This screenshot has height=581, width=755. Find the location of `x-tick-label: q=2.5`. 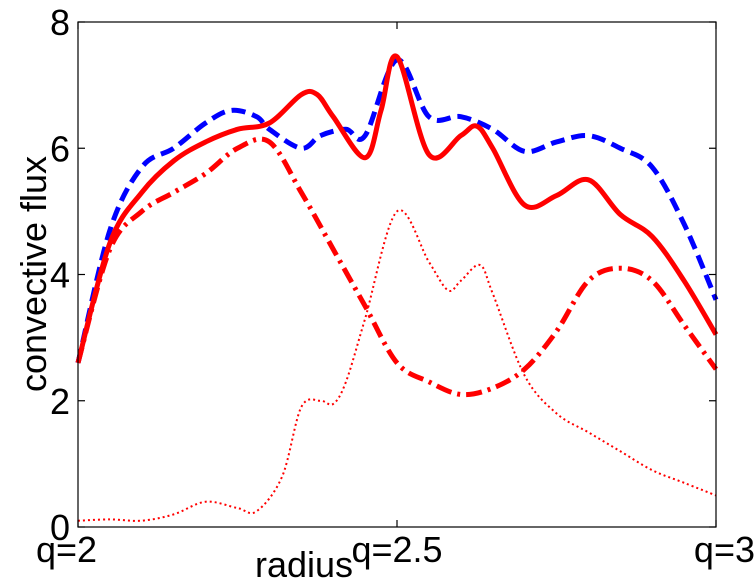

x-tick-label: q=2.5 is located at coordinates (396, 549).